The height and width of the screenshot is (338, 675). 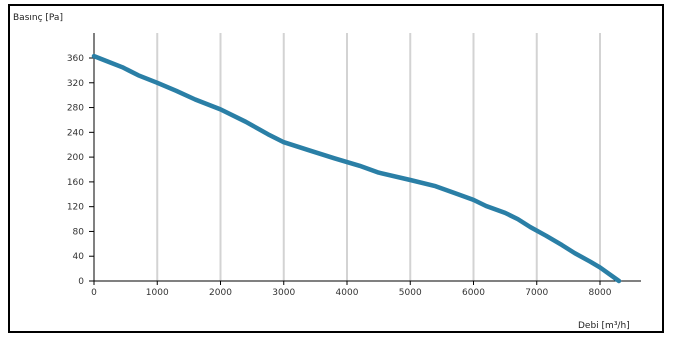 I want to click on y-tick-label: 80, so click(x=79, y=232).